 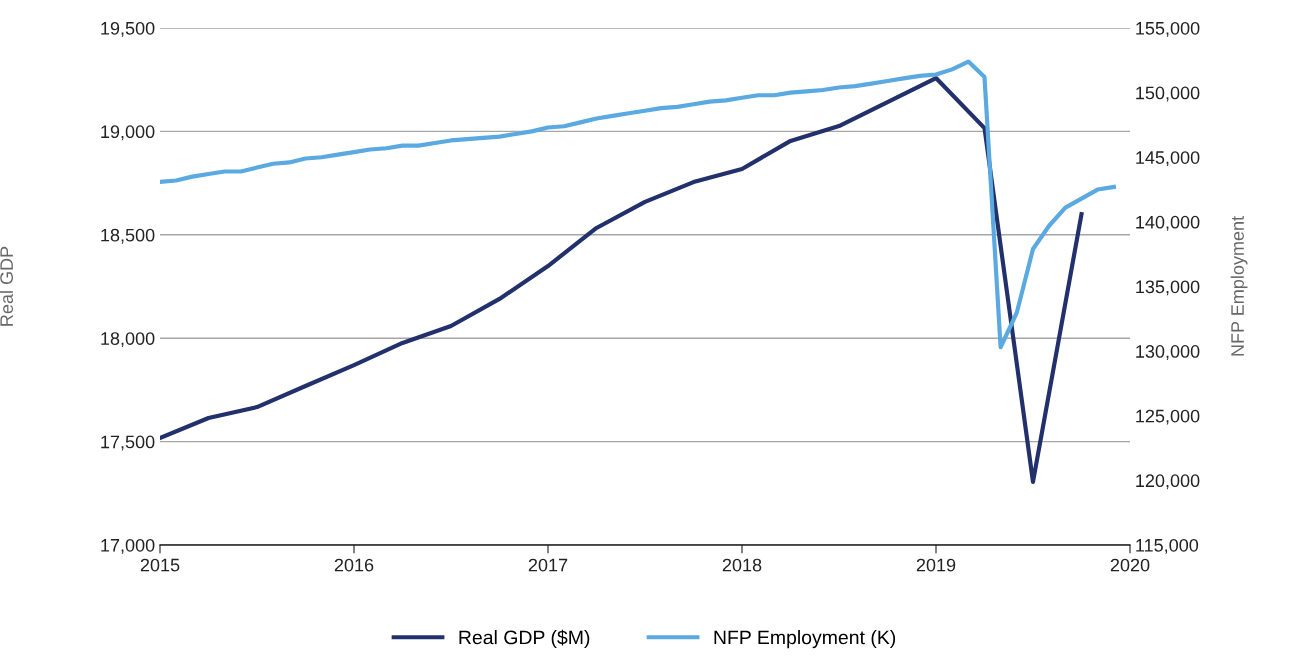 I want to click on y2-tick-label: 150,000, so click(x=1168, y=94).